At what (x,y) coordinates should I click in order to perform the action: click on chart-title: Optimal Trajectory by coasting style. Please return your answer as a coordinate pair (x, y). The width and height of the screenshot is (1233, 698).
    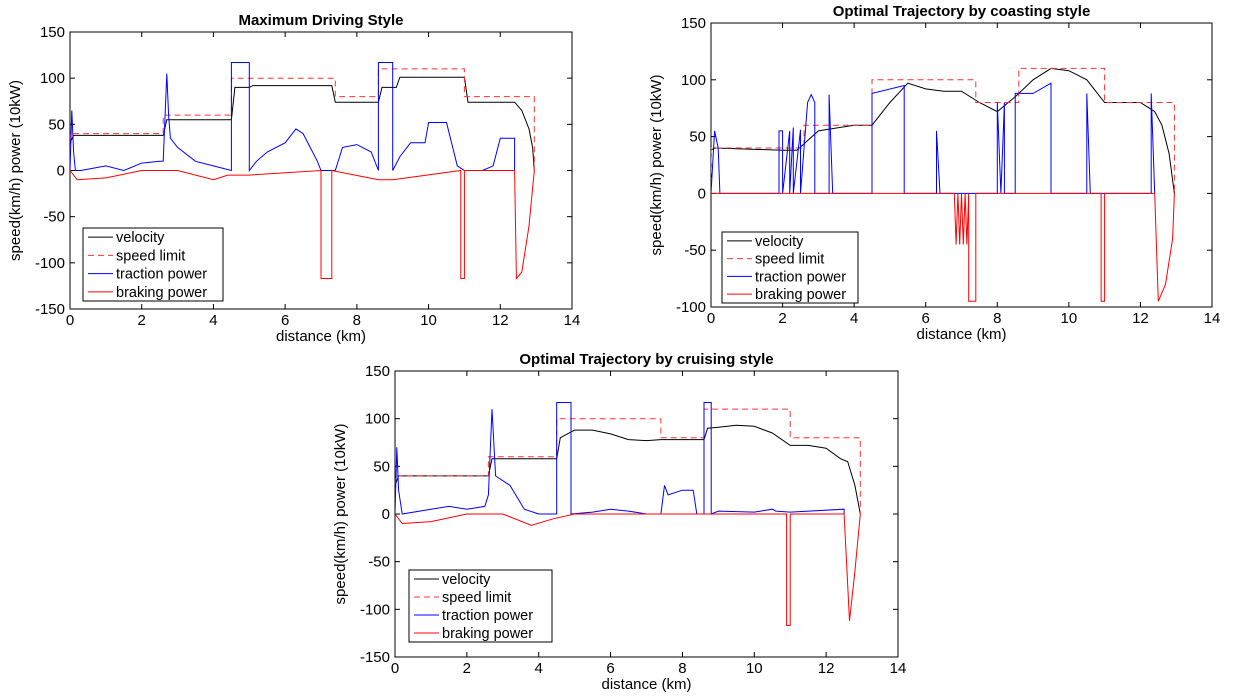
    Looking at the image, I should click on (962, 11).